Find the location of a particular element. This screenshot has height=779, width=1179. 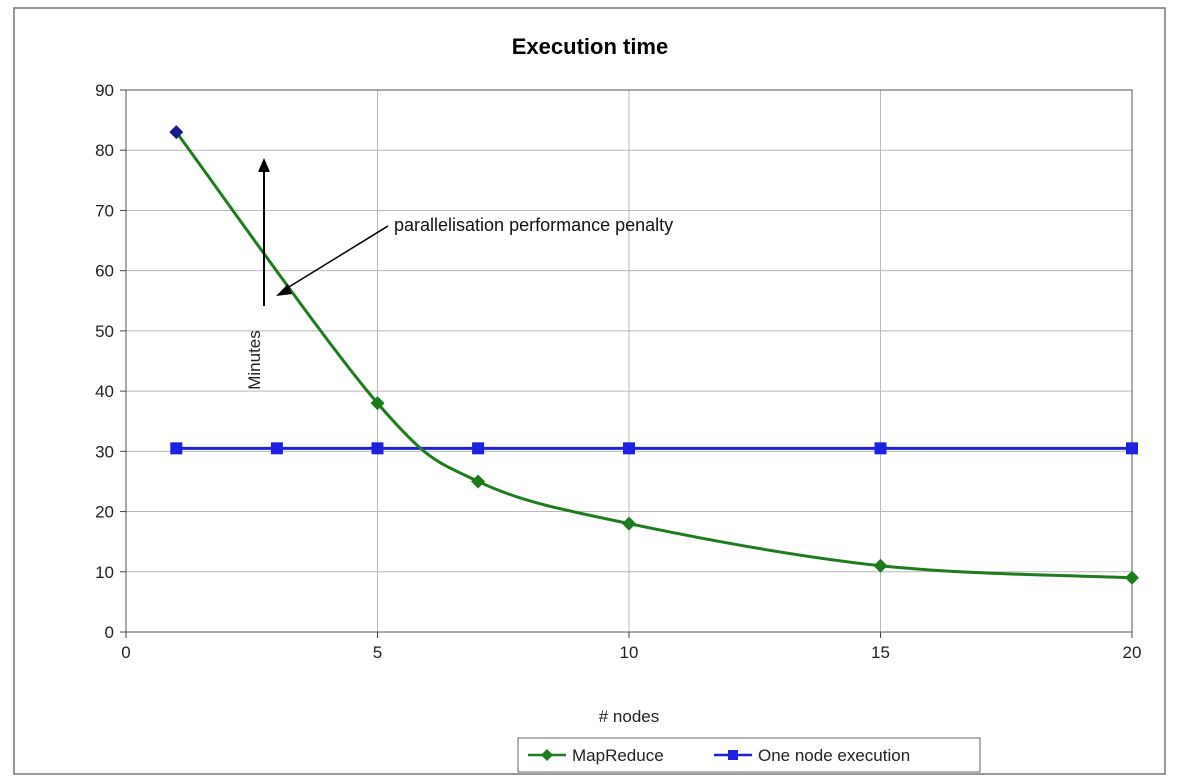

x-tick-label-10: 10 is located at coordinates (629, 652).